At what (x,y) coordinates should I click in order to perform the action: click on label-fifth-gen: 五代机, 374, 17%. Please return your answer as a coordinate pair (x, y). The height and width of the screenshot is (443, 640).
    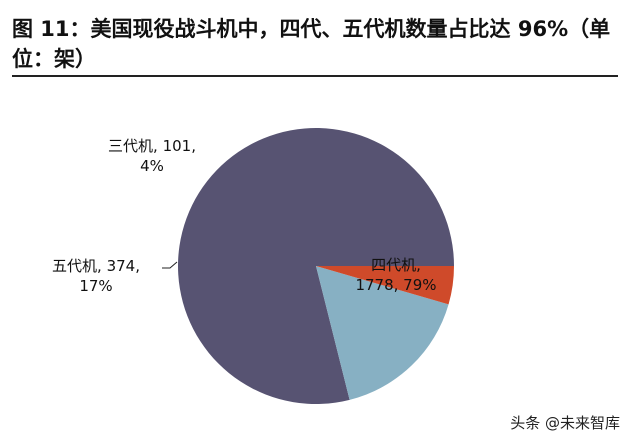
    Looking at the image, I should click on (96, 276).